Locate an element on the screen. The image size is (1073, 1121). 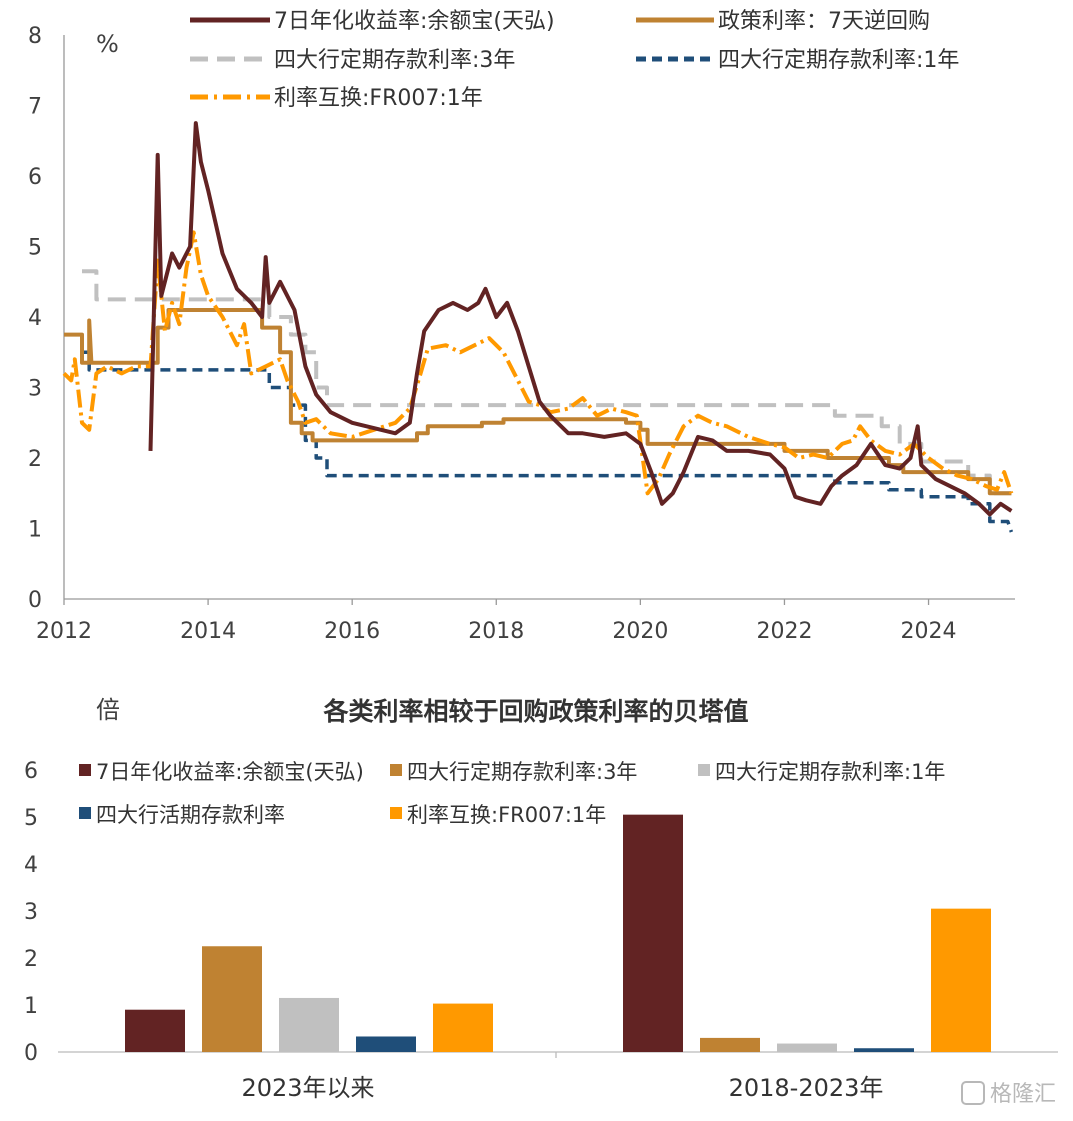
bottom-legend-item-dep3y: 四大行定期存款利率:3年 is located at coordinates (513, 772).